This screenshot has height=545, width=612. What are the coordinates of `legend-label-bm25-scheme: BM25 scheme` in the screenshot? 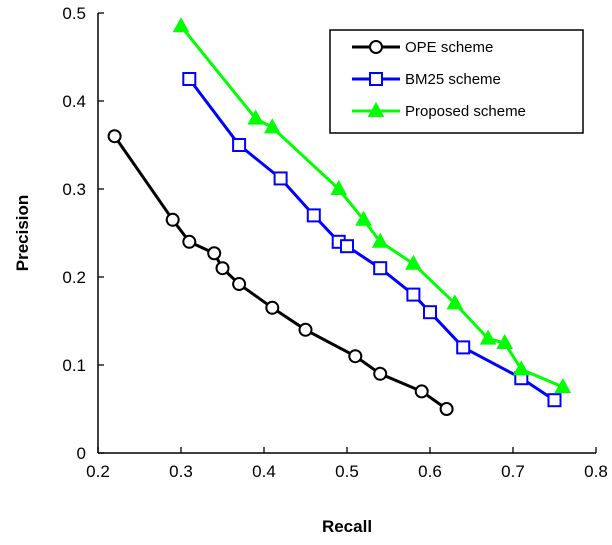 It's located at (453, 79).